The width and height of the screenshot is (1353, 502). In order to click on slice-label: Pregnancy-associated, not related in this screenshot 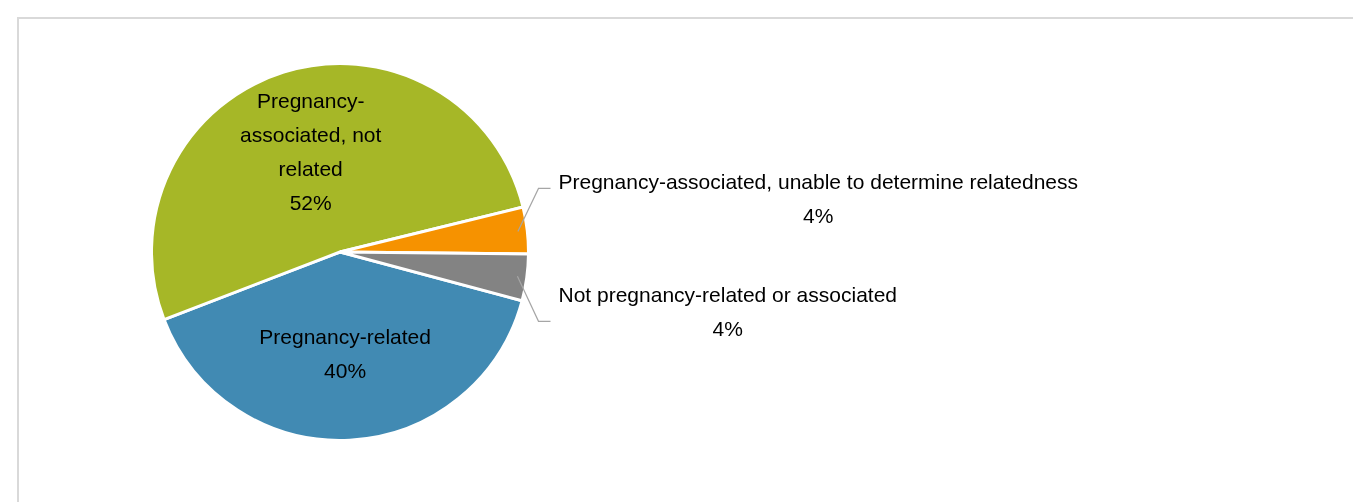, I will do `click(311, 134)`.